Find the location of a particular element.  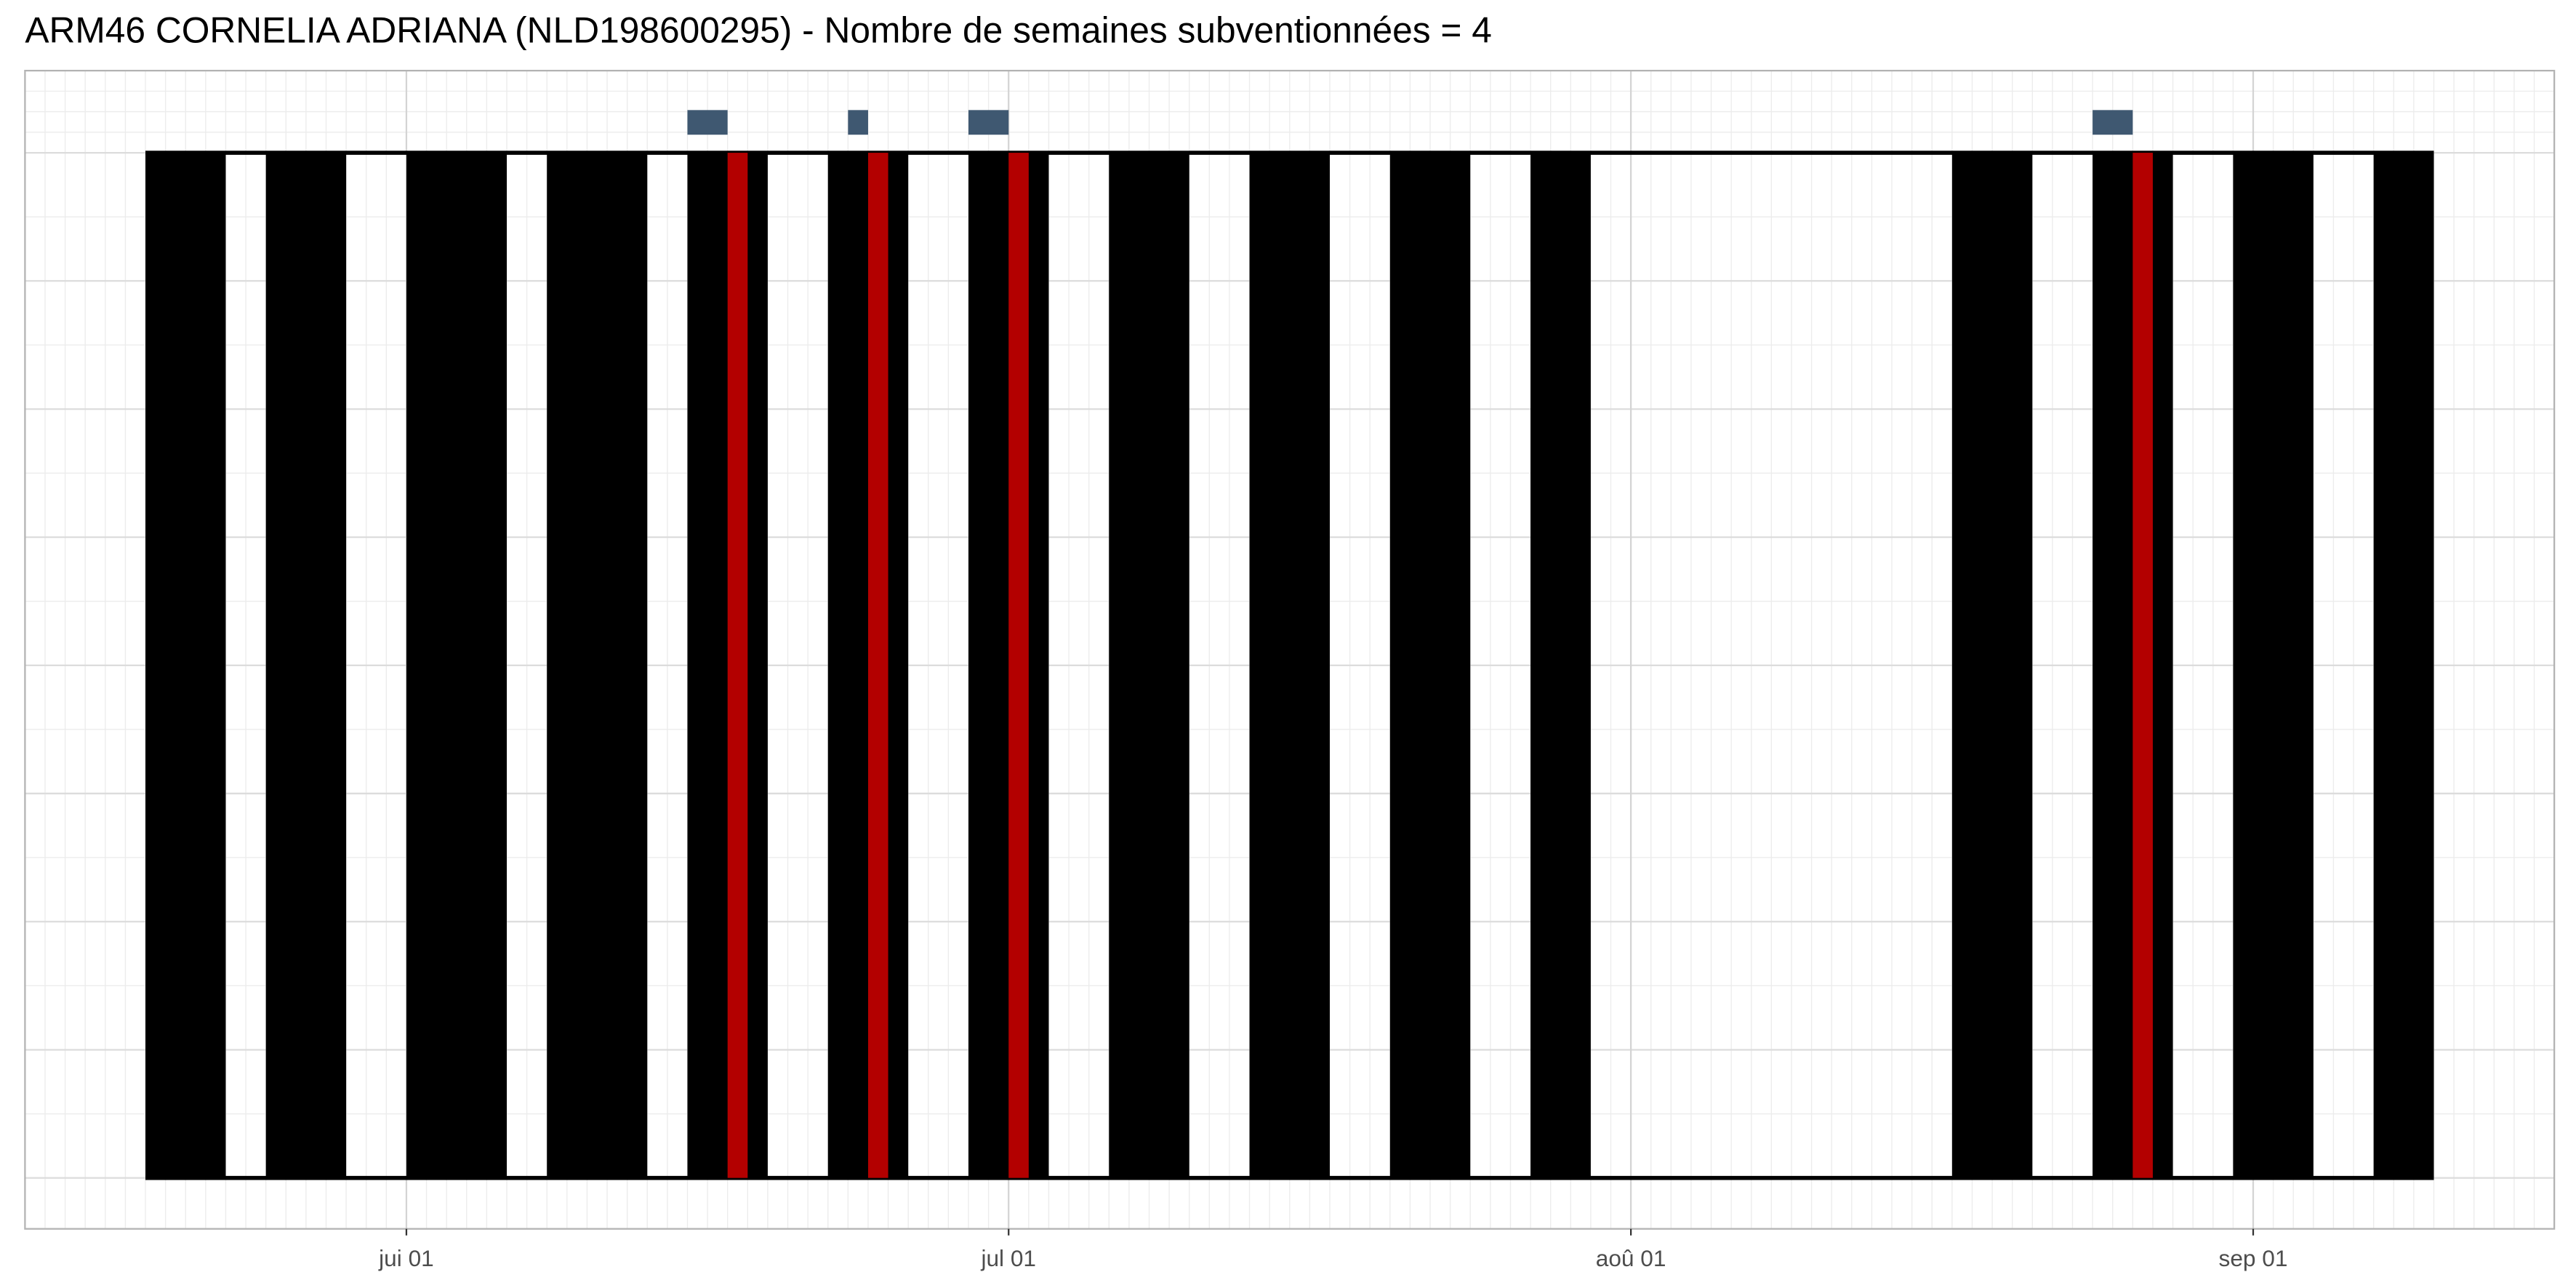

x-tick-label: sep 01 is located at coordinates (2253, 1258).